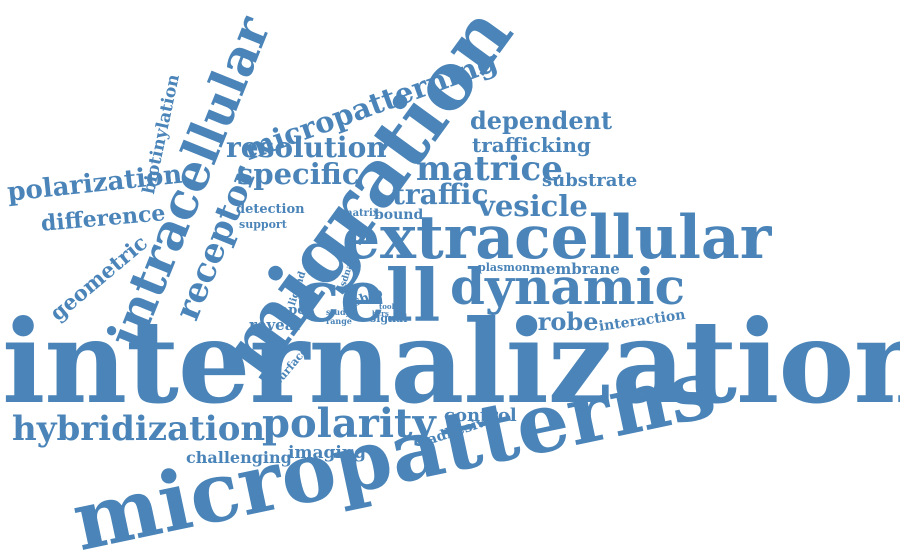 Image resolution: width=900 pixels, height=556 pixels. Describe the element at coordinates (338, 312) in the screenshot. I see `word-study: study` at that location.